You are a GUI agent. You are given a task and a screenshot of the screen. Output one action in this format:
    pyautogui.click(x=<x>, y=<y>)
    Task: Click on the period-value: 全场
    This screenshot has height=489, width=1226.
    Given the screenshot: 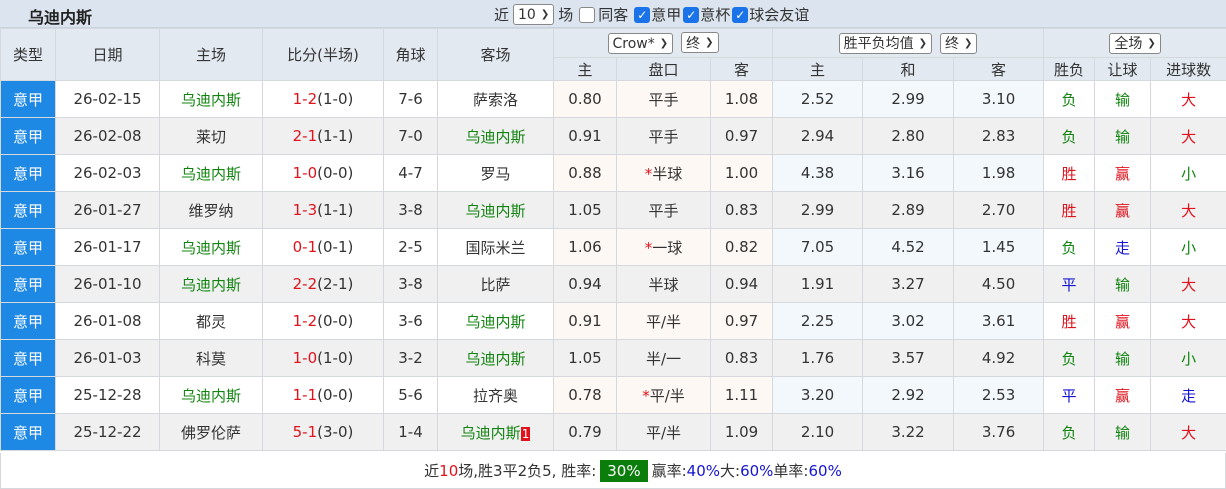 What is the action you would take?
    pyautogui.click(x=1128, y=44)
    